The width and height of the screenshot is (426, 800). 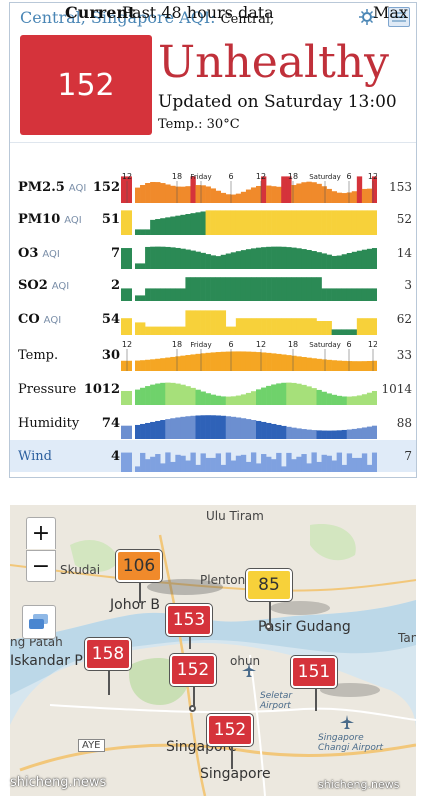 I want to click on place-plentong: Plentong, so click(x=226, y=580).